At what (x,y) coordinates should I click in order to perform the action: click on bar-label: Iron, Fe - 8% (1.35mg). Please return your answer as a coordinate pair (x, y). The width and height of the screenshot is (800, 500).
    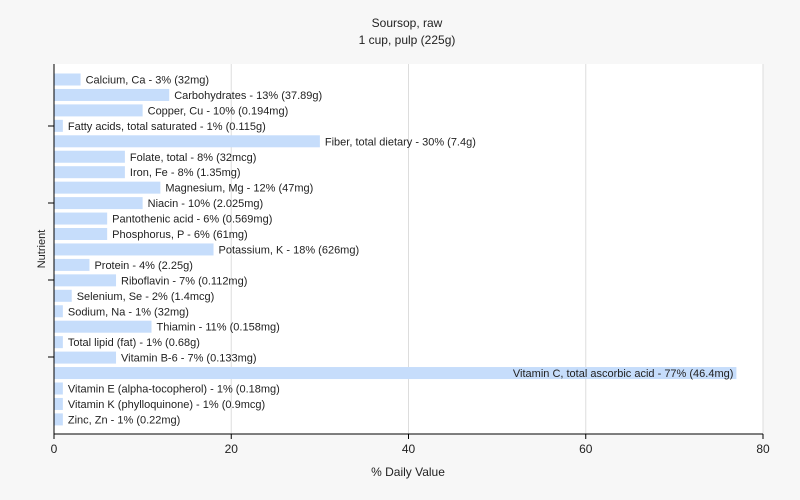
    Looking at the image, I should click on (185, 173).